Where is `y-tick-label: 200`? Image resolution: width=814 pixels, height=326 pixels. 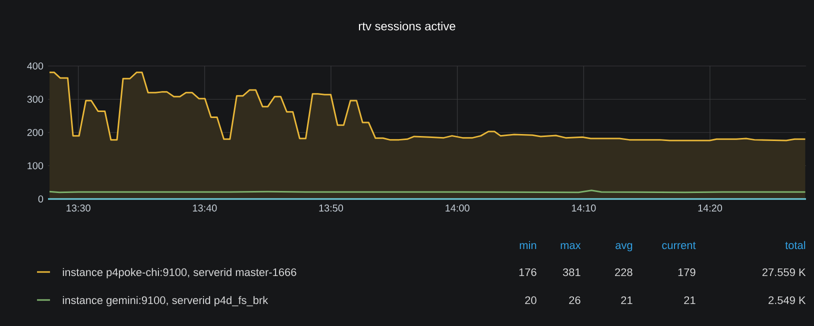
y-tick-label: 200 is located at coordinates (35, 132).